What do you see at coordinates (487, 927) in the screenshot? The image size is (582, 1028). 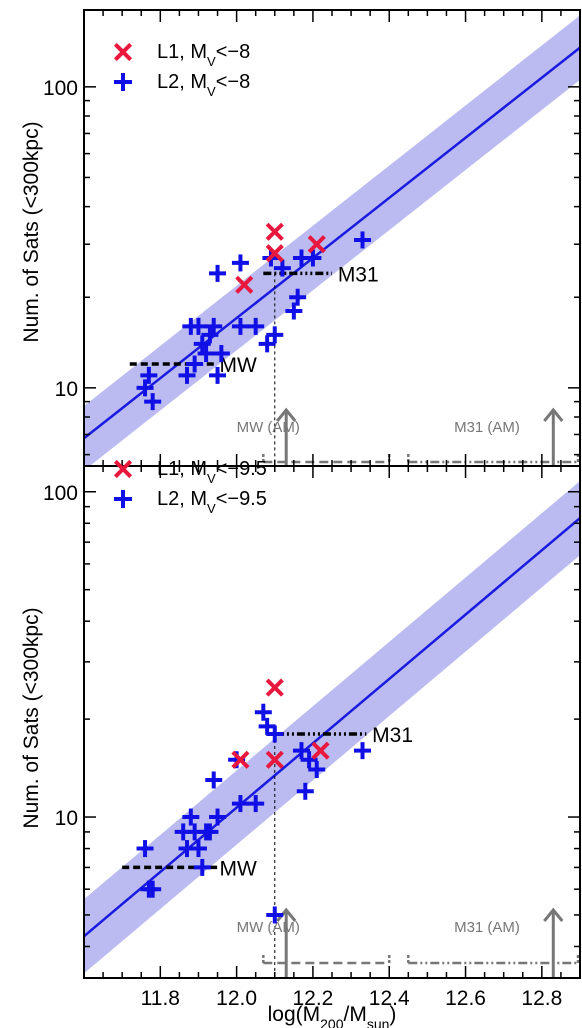 I see `bottom-am-label-m31: M31 (AM)` at bounding box center [487, 927].